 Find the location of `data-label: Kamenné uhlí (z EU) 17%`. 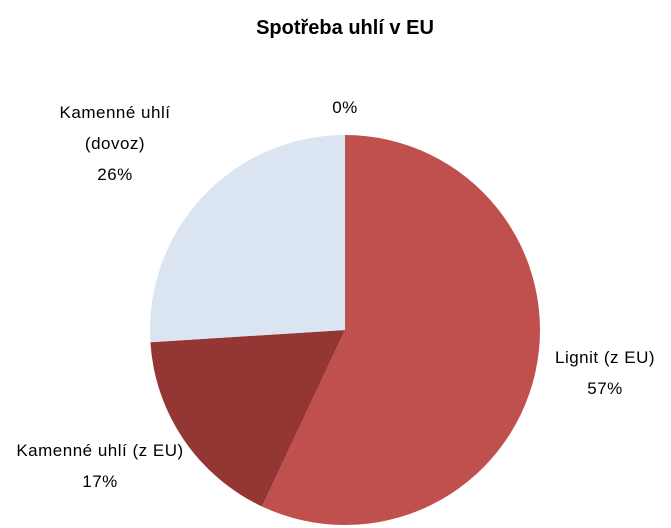

data-label: Kamenné uhlí (z EU) 17% is located at coordinates (100, 466).